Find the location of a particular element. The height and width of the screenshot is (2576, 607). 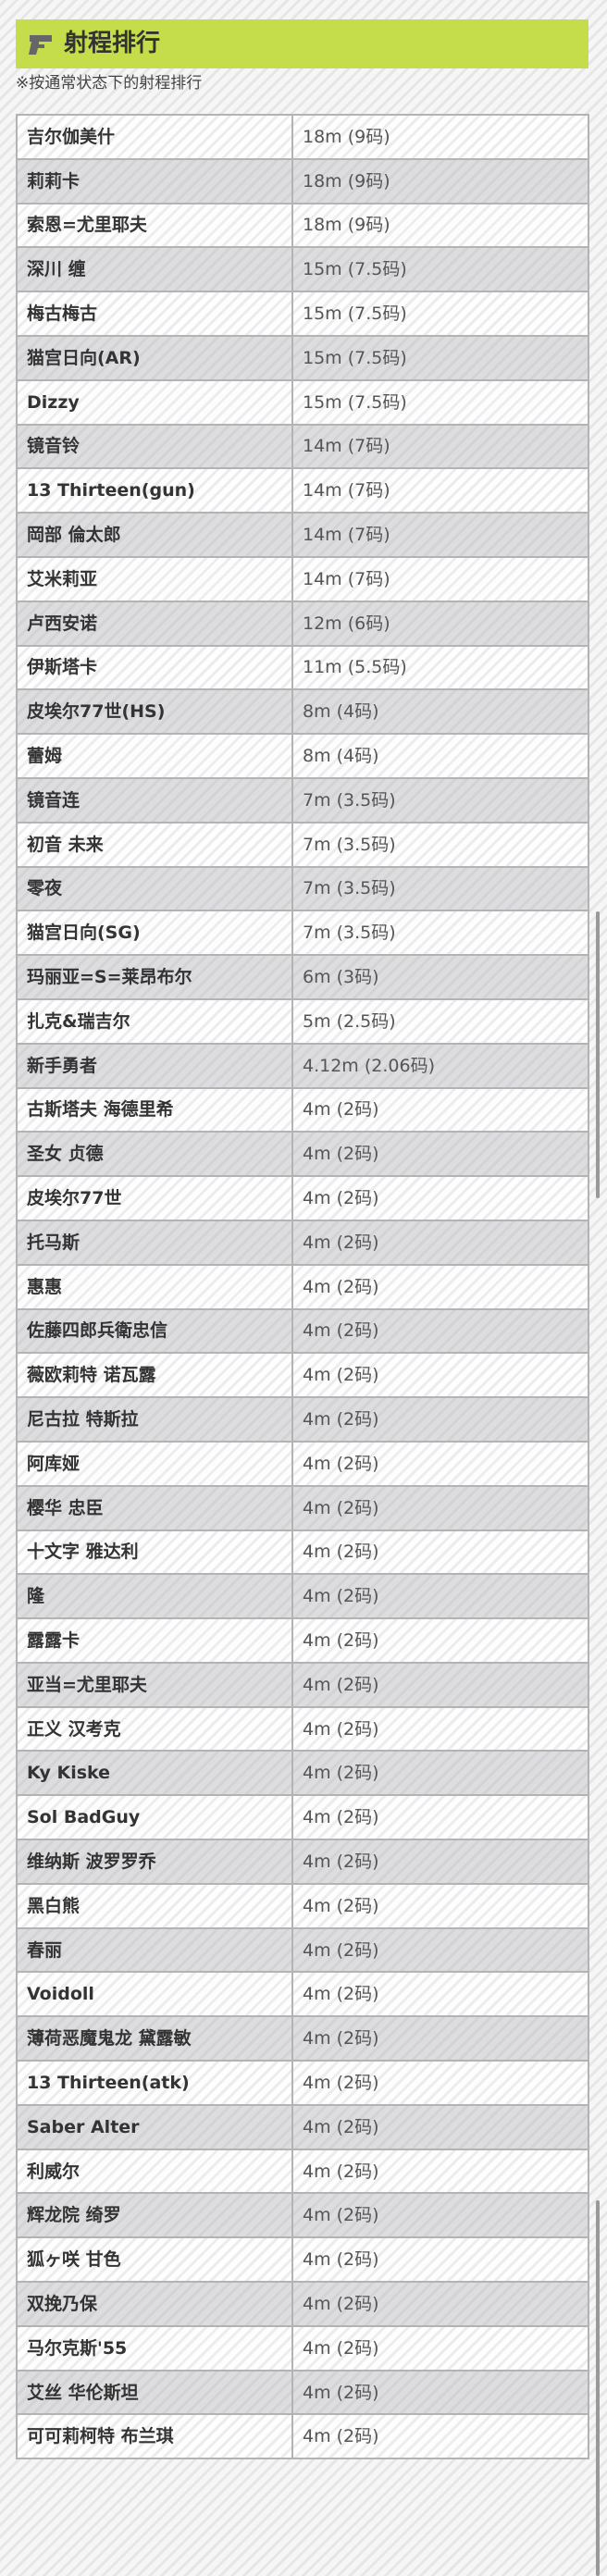

character-name: 马尔克斯'55 is located at coordinates (154, 2348).